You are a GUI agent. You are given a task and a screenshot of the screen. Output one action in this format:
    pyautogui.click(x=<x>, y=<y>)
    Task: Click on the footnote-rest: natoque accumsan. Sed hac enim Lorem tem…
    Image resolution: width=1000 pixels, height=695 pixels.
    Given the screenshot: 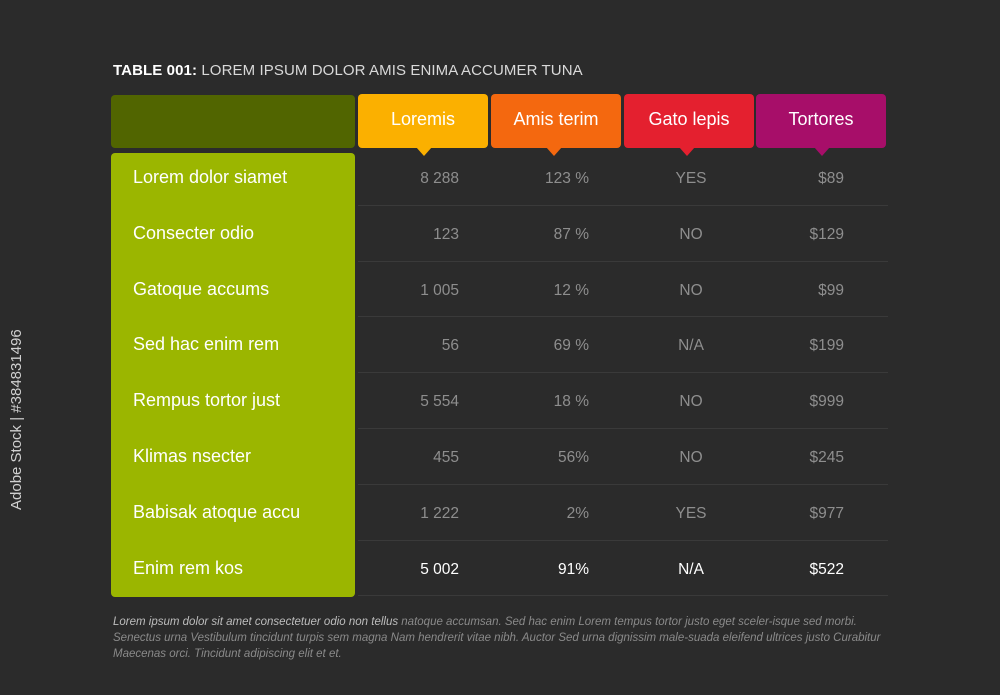 What is the action you would take?
    pyautogui.click(x=497, y=638)
    